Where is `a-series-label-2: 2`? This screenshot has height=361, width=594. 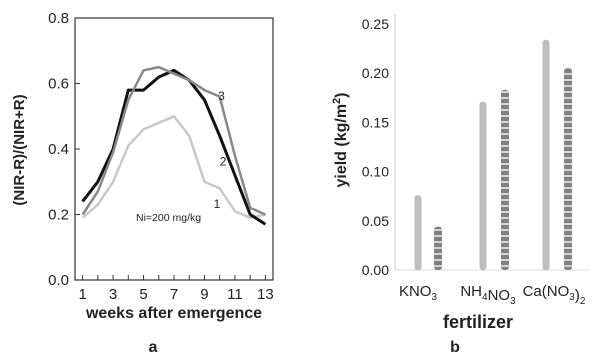
a-series-label-2: 2 is located at coordinates (223, 161).